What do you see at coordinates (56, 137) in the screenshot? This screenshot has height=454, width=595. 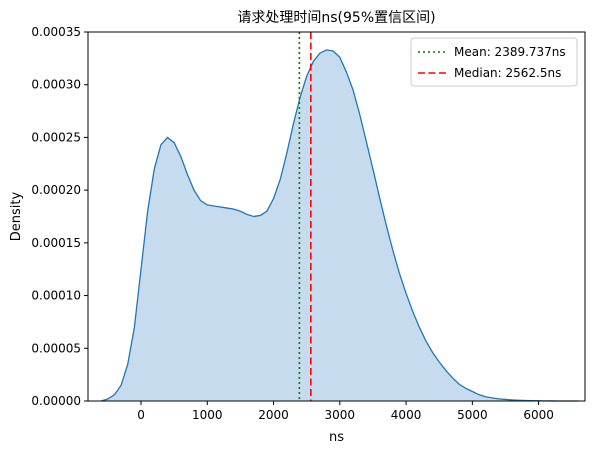 I see `y-tick-label: 0.00025` at bounding box center [56, 137].